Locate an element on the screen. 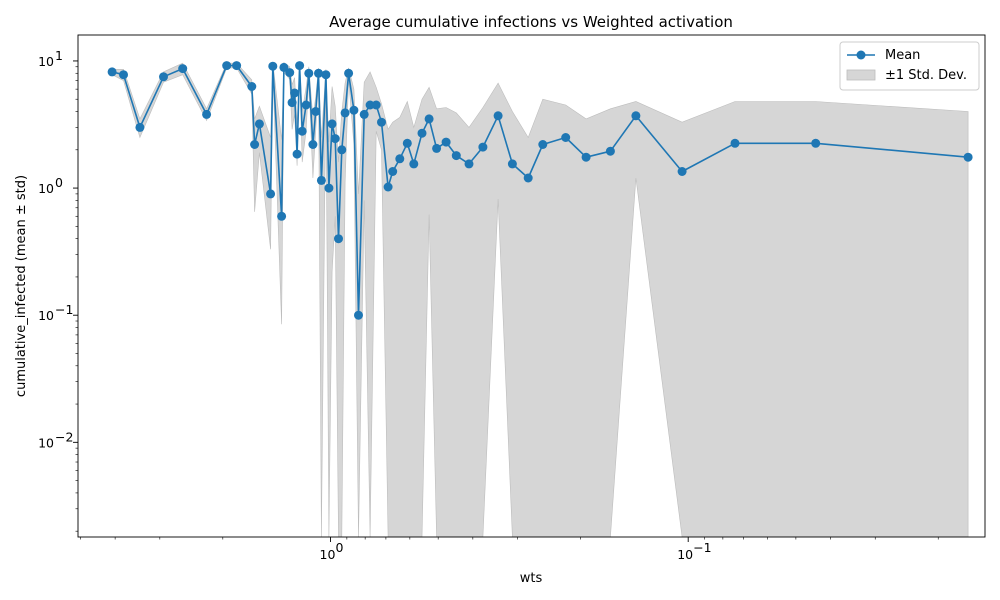 This screenshot has width=1000, height=600. y-tick-exponent: −2 is located at coordinates (64, 436).